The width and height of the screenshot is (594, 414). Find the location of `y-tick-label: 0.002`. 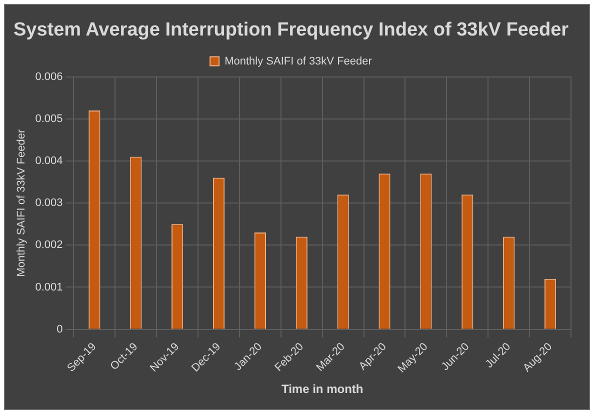

y-tick-label: 0.002 is located at coordinates (49, 245).